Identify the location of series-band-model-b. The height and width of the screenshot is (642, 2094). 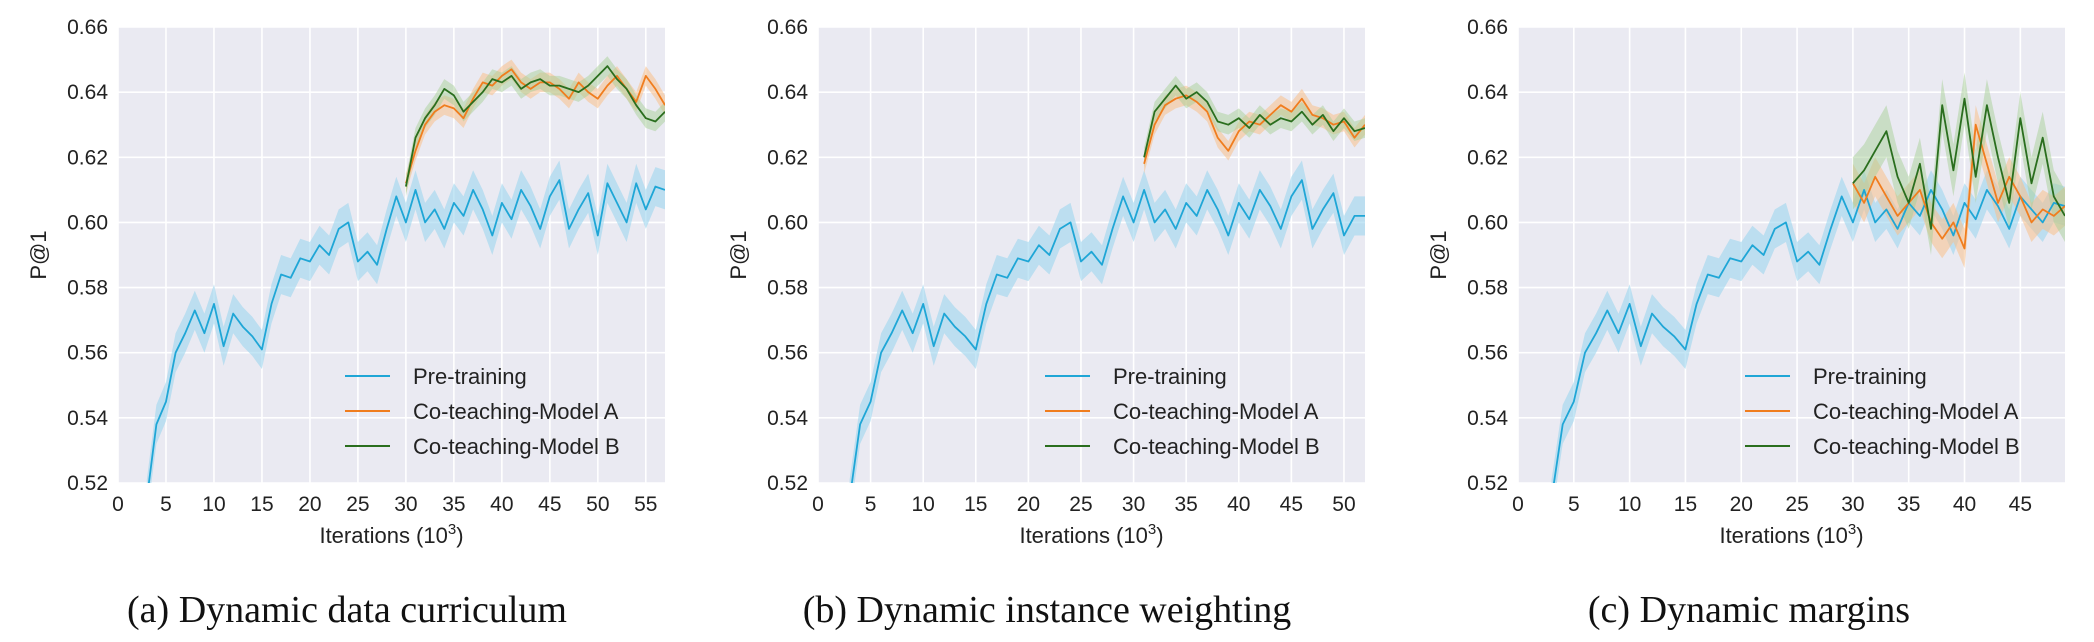
(535, 126).